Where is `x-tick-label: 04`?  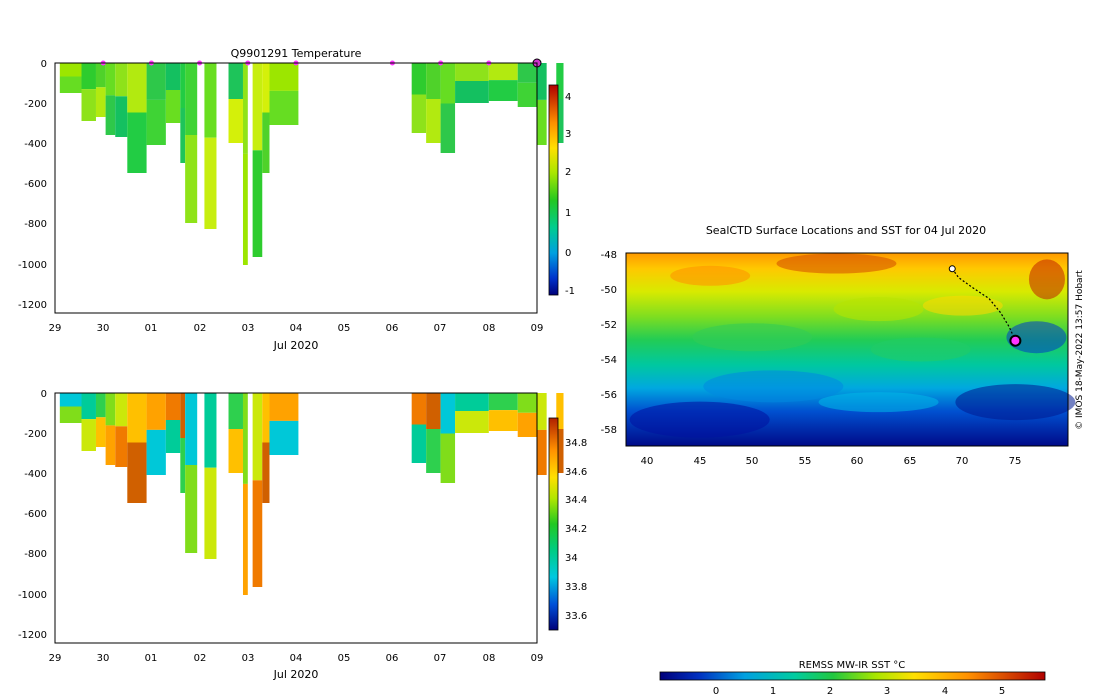
x-tick-label: 04 is located at coordinates (296, 328).